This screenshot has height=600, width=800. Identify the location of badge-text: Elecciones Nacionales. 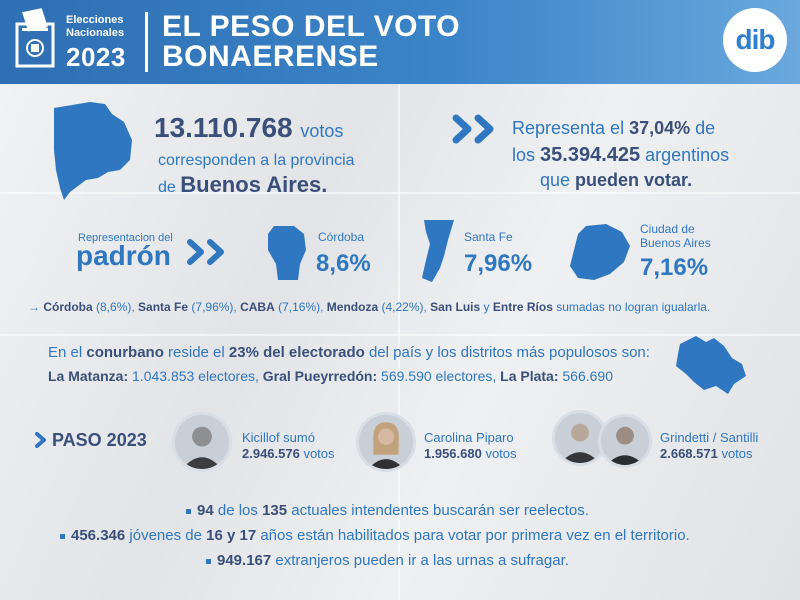
(95, 26).